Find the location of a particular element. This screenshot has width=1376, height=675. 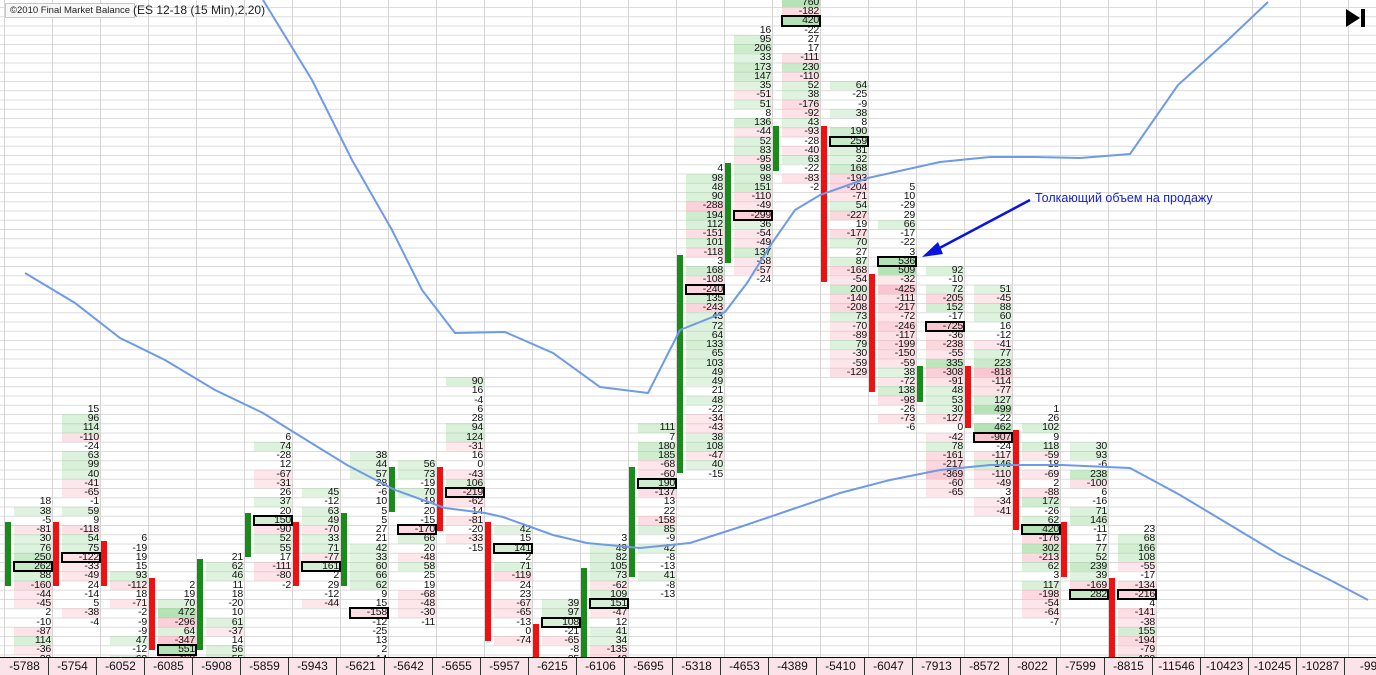

volume-cell: -36 is located at coordinates (33, 649).